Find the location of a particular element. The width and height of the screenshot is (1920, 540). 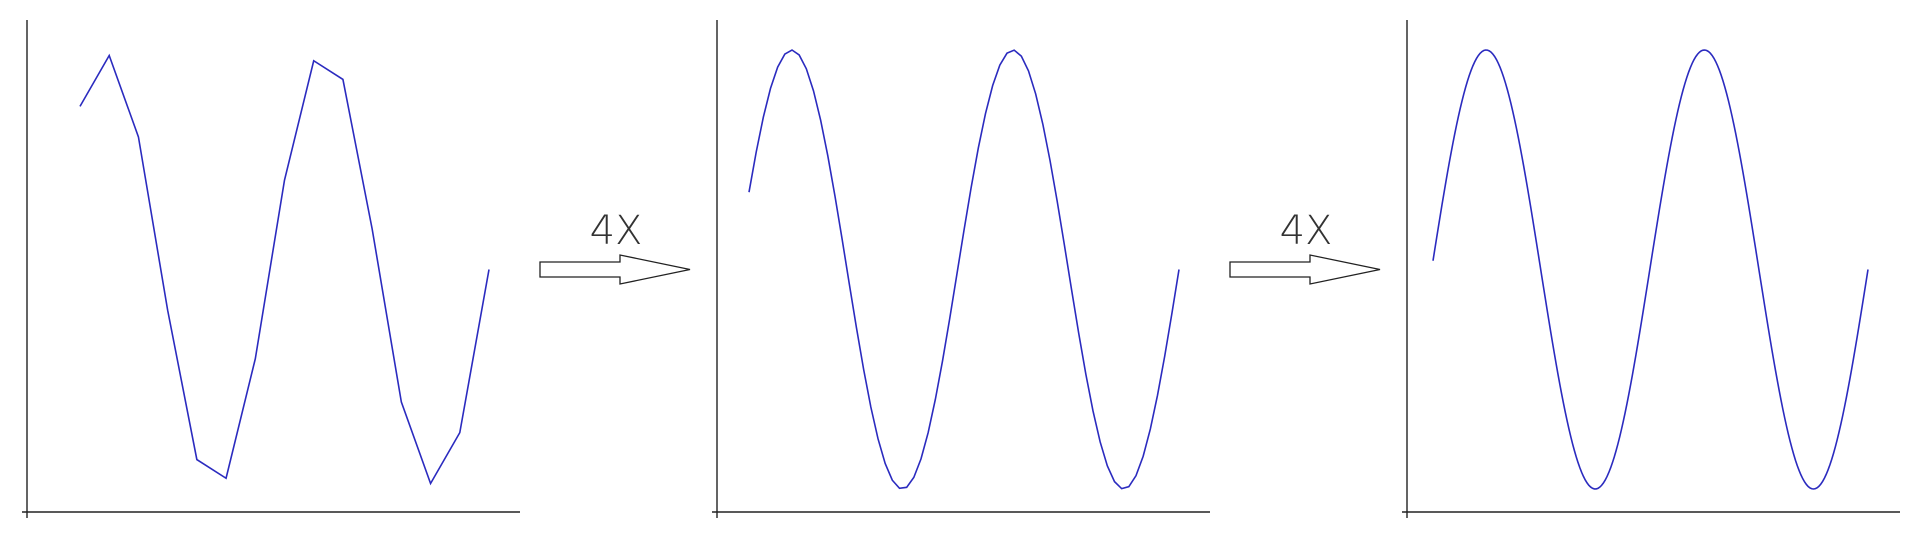

arrow-1-shape is located at coordinates (615, 269).